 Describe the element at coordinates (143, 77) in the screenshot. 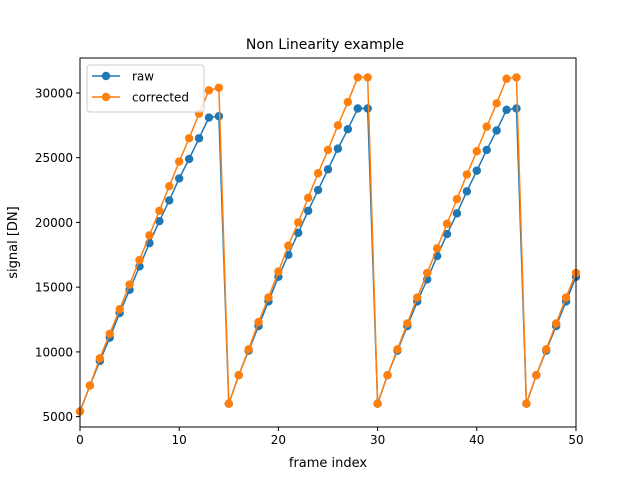

I see `legend-label: raw` at that location.